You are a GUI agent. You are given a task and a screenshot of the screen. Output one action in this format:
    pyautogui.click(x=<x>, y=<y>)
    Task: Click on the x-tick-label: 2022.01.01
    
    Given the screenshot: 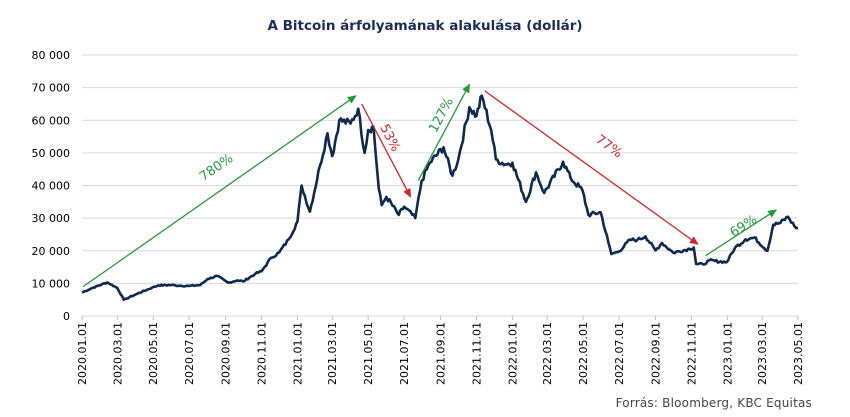 What is the action you would take?
    pyautogui.click(x=512, y=353)
    